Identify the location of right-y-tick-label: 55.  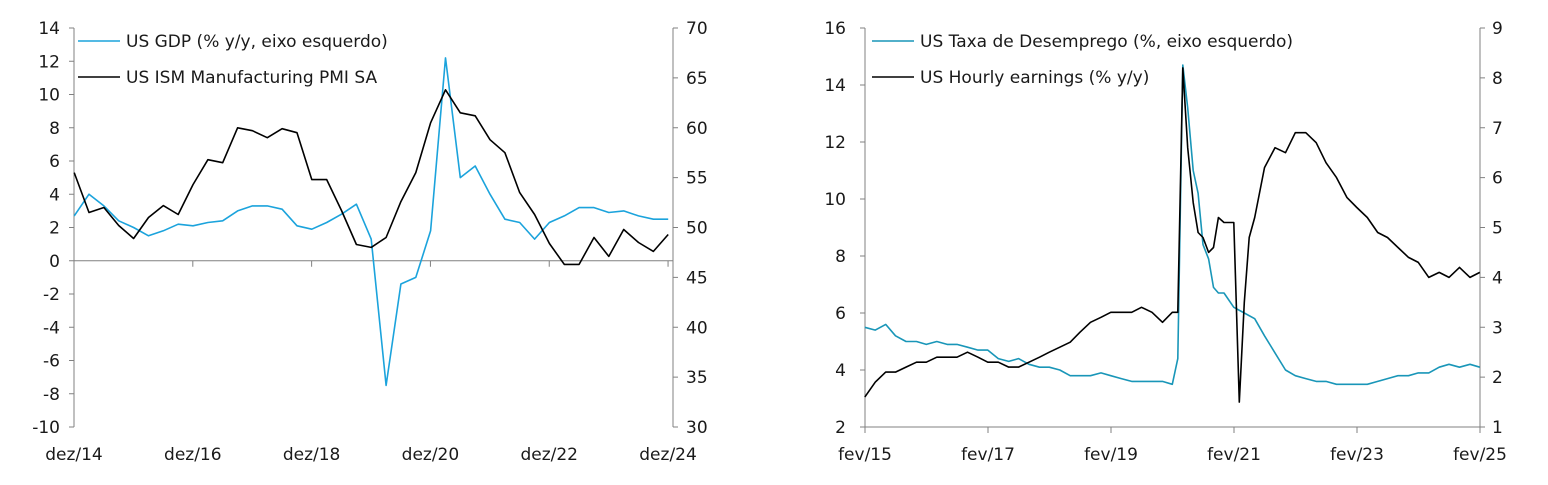
(697, 179).